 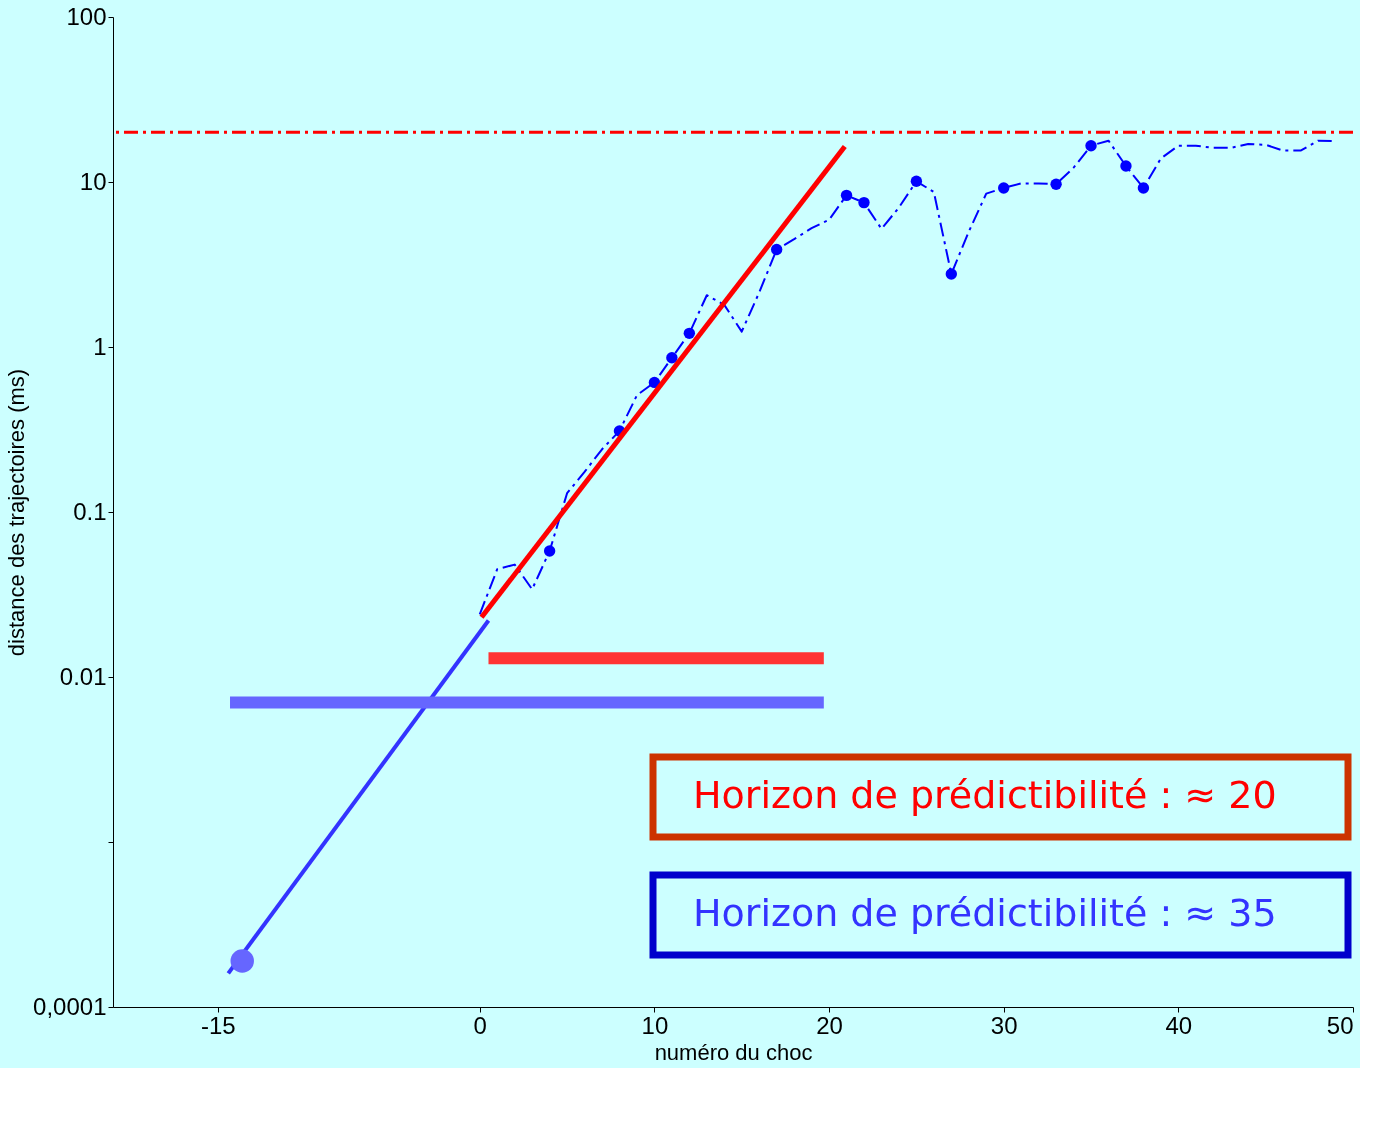 What do you see at coordinates (655, 1025) in the screenshot?
I see `x-tick-label: 10` at bounding box center [655, 1025].